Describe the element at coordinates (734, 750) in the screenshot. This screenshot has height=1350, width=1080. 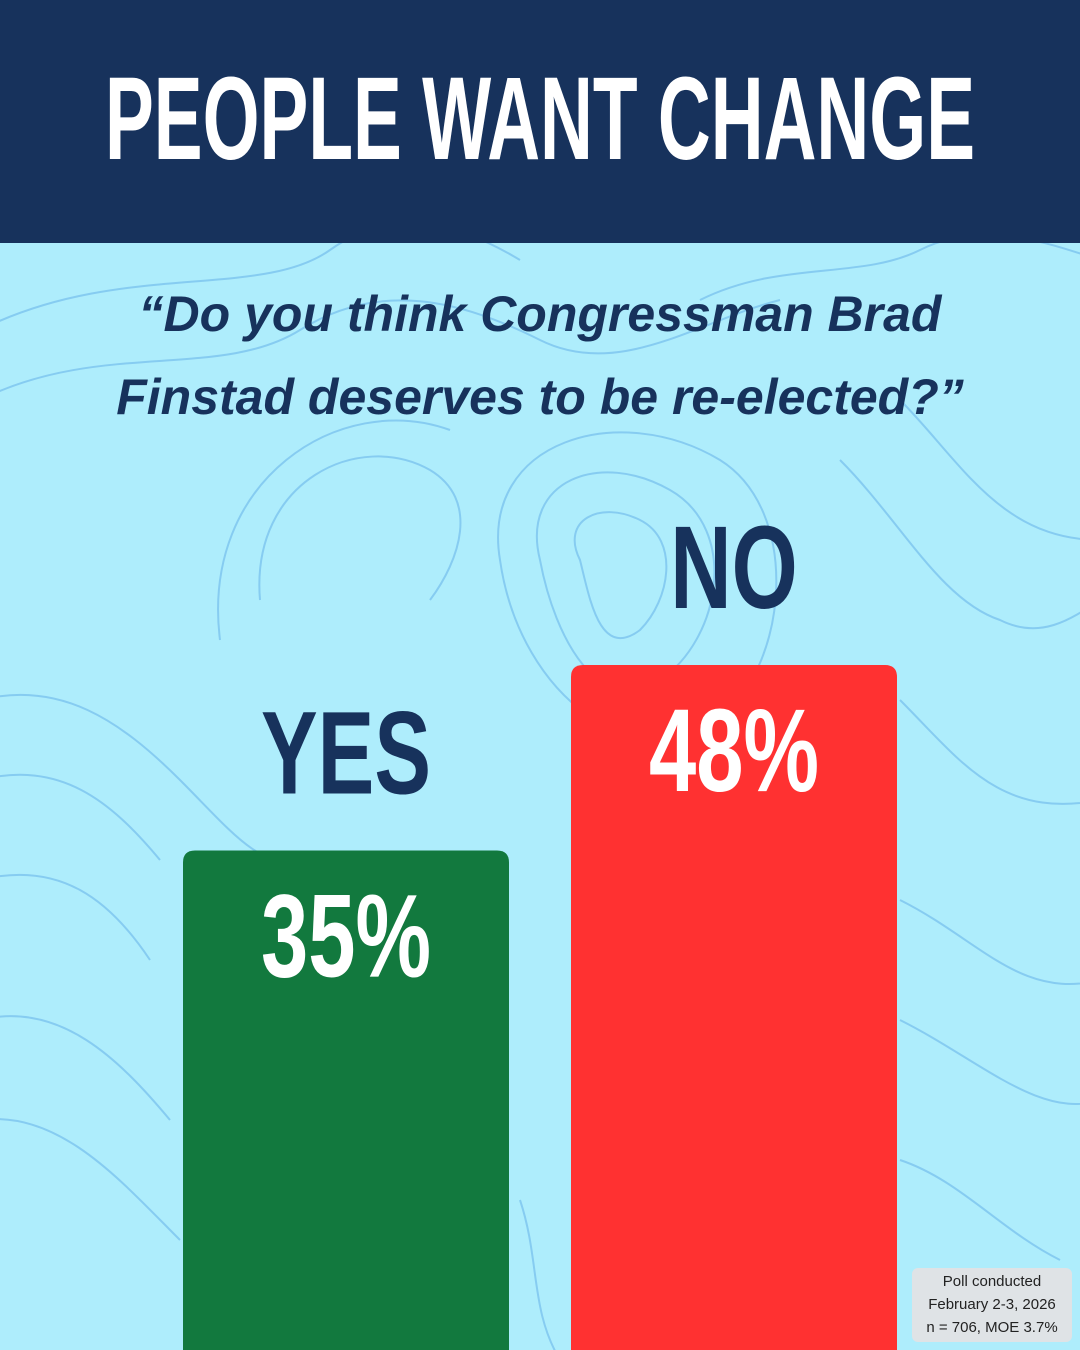
I see `value-label: 48%` at that location.